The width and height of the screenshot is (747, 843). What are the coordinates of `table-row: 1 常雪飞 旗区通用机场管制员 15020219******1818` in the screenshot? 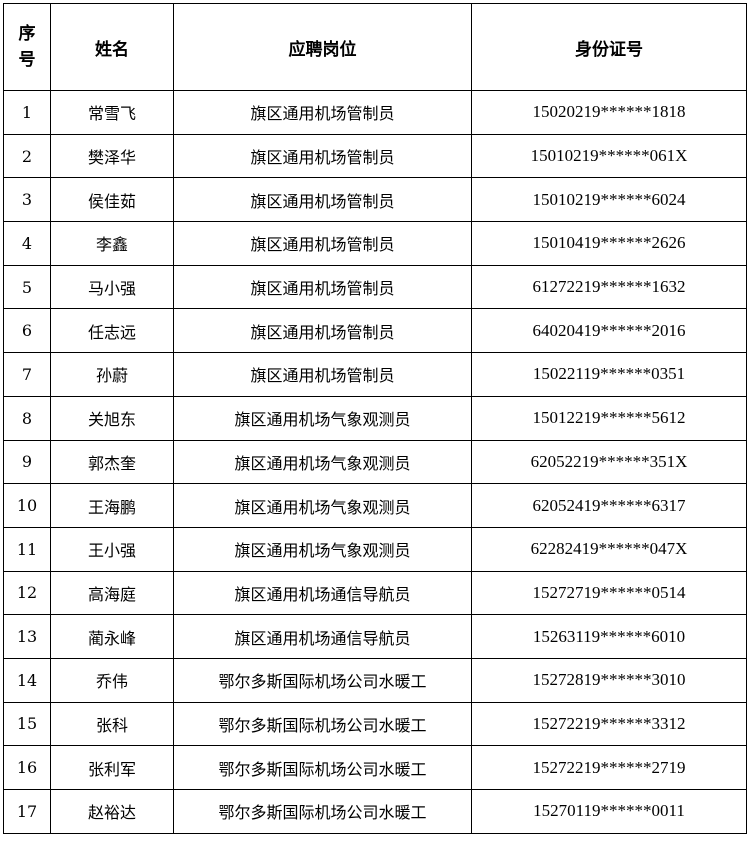 It's located at (375, 112).